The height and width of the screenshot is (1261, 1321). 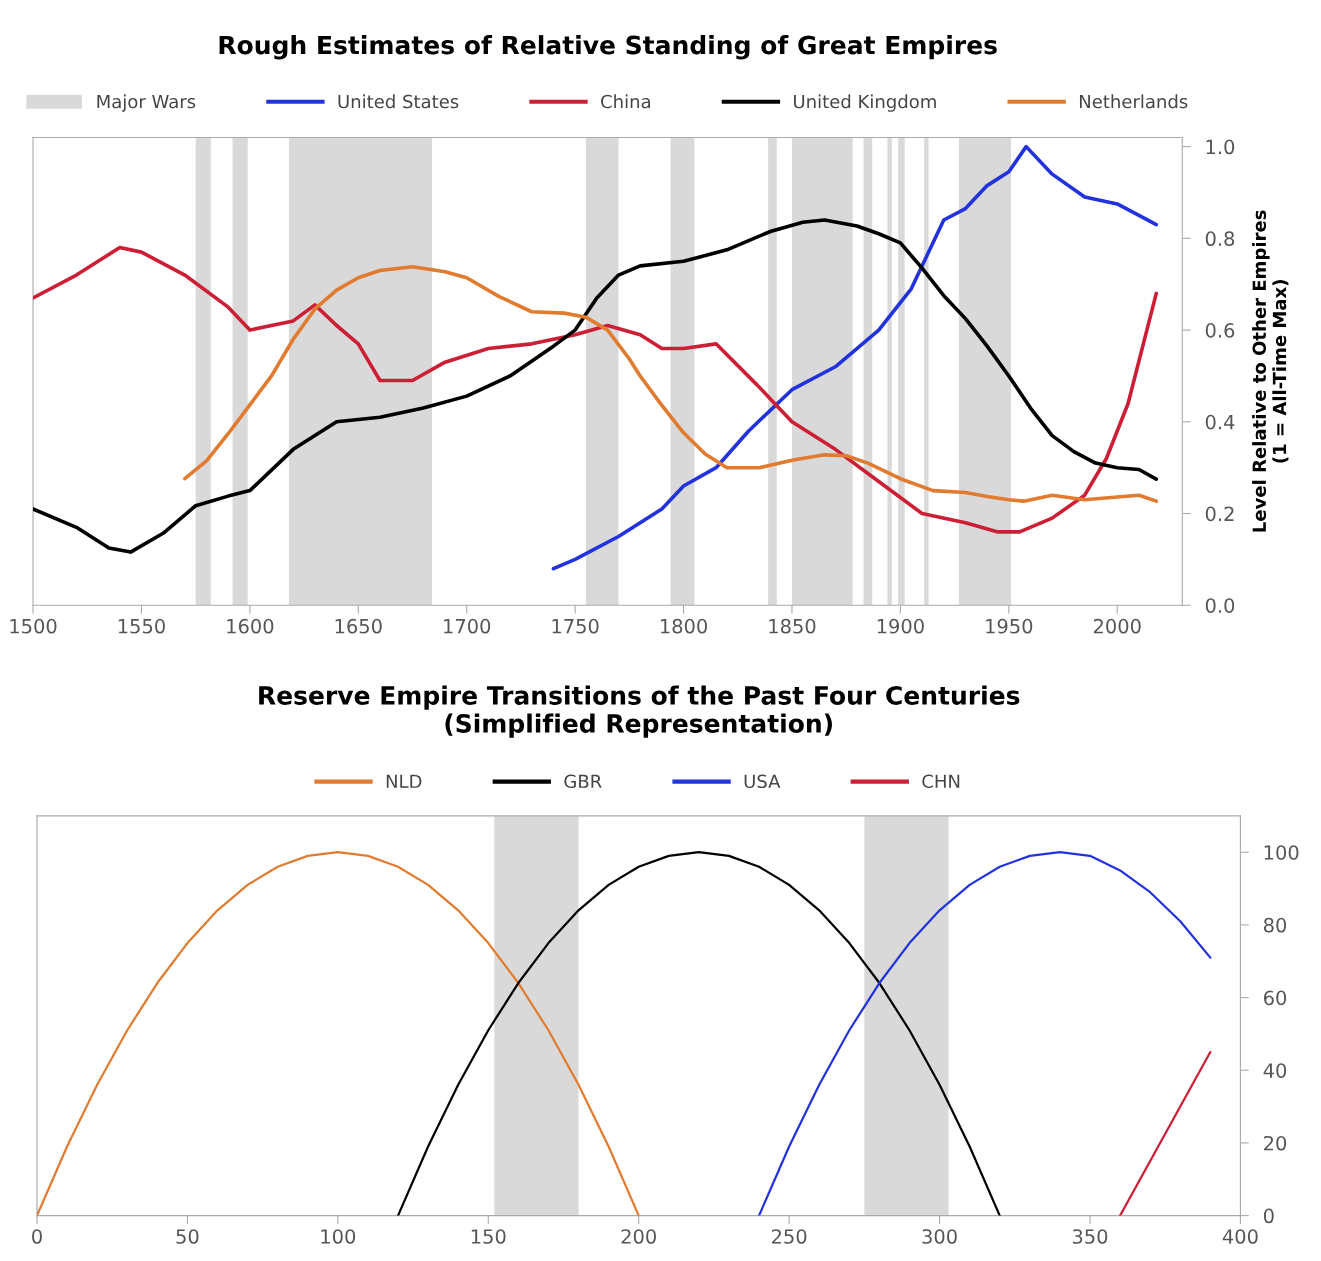 What do you see at coordinates (1219, 514) in the screenshot?
I see `y-tick-label: 0.2` at bounding box center [1219, 514].